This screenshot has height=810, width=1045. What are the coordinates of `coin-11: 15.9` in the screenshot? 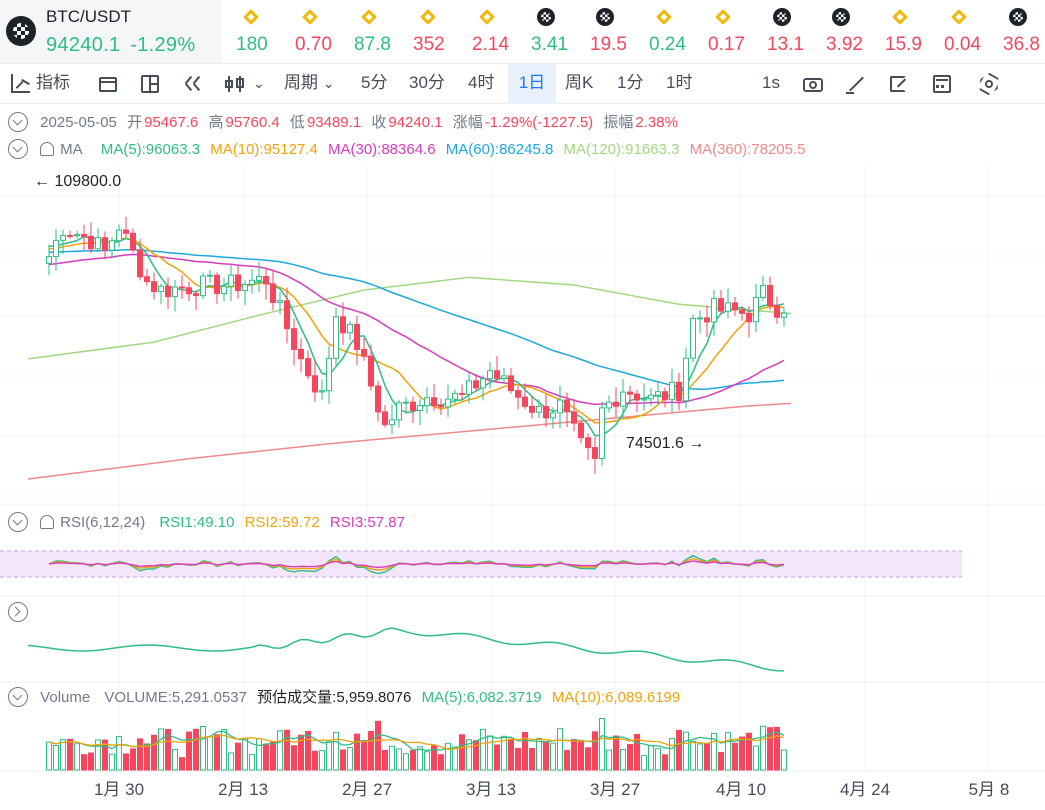 It's located at (908, 34).